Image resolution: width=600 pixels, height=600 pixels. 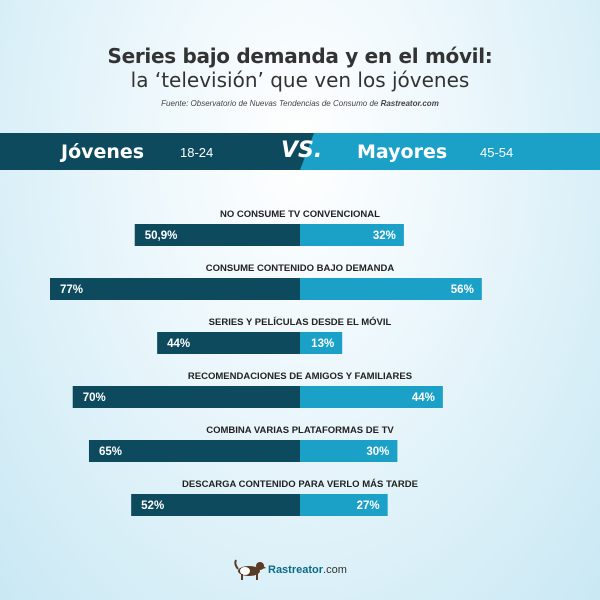 I want to click on logo-wordmark: Rastreator.com, so click(x=307, y=570).